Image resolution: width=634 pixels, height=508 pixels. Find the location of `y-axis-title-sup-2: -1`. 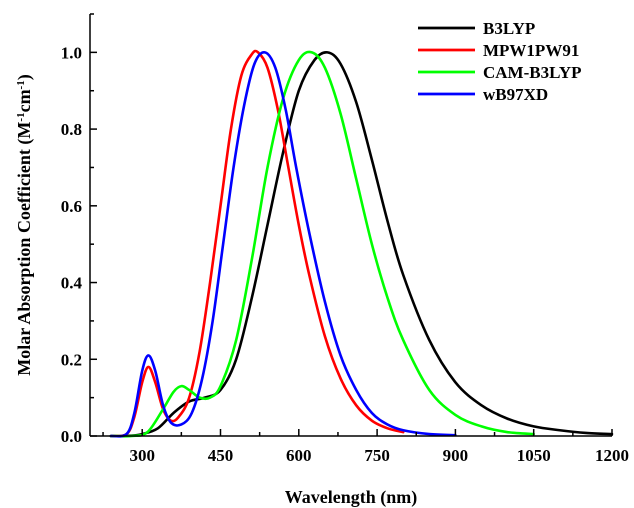

y-axis-title-sup-2: -1 is located at coordinates (21, 84).